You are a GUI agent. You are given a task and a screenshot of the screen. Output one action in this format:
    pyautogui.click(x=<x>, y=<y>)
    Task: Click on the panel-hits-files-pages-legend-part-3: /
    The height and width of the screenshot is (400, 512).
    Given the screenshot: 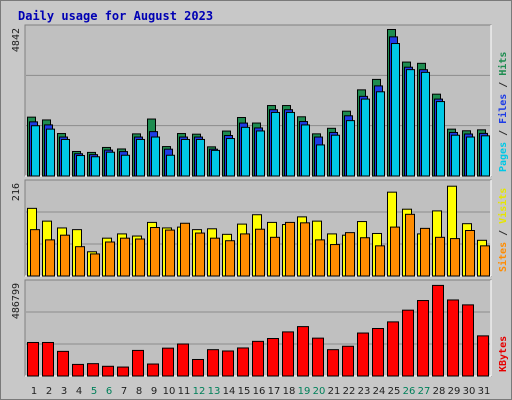 What is the action you would take?
    pyautogui.click(x=503, y=85)
    